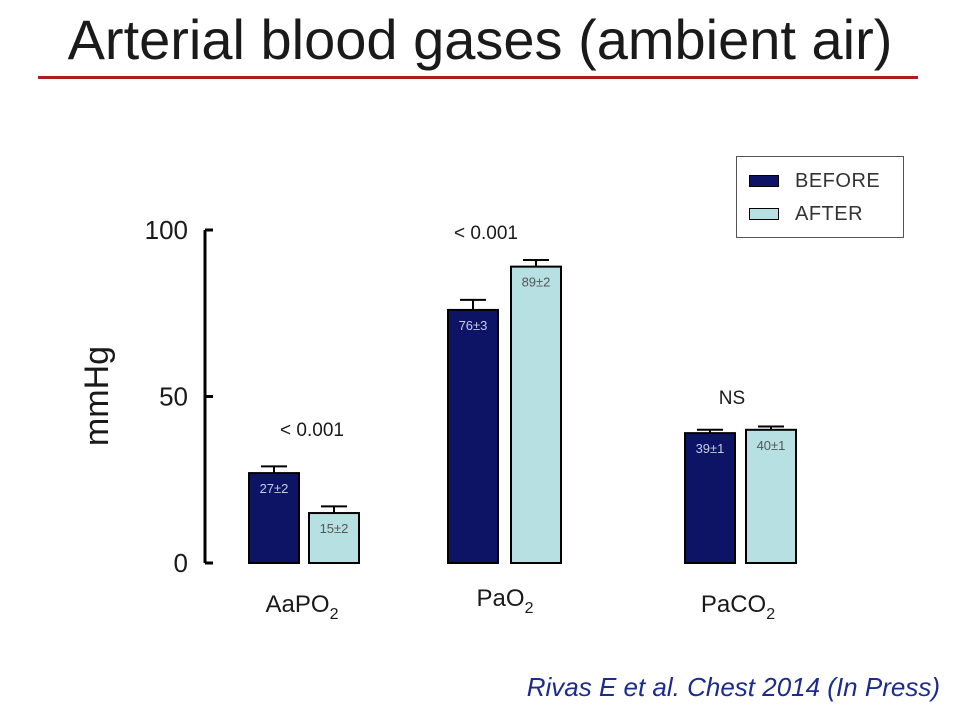 This screenshot has height=720, width=960. Describe the element at coordinates (166, 230) in the screenshot. I see `y-tick-label: 100` at that location.